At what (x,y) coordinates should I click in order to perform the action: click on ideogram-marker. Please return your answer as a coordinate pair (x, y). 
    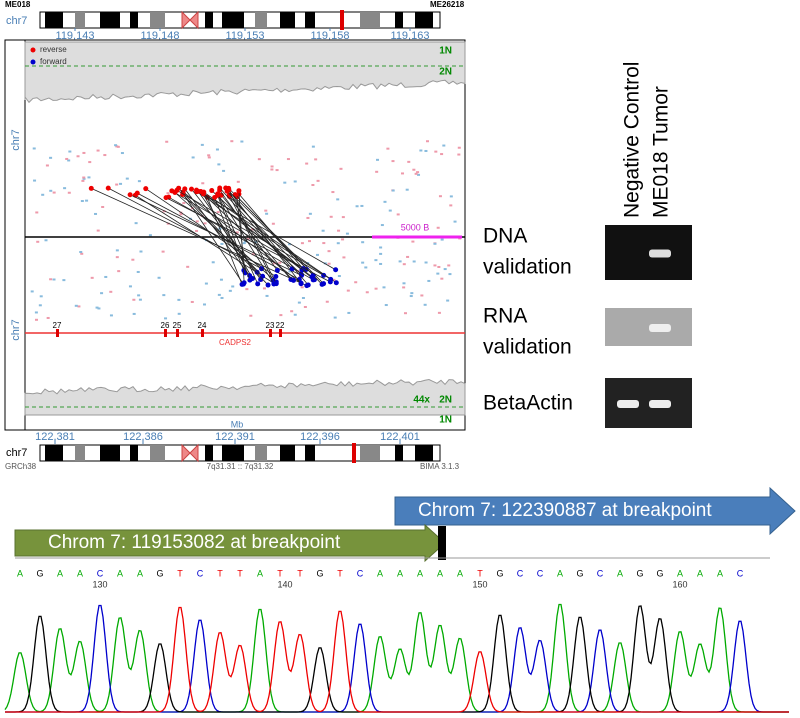
    Looking at the image, I should click on (354, 453).